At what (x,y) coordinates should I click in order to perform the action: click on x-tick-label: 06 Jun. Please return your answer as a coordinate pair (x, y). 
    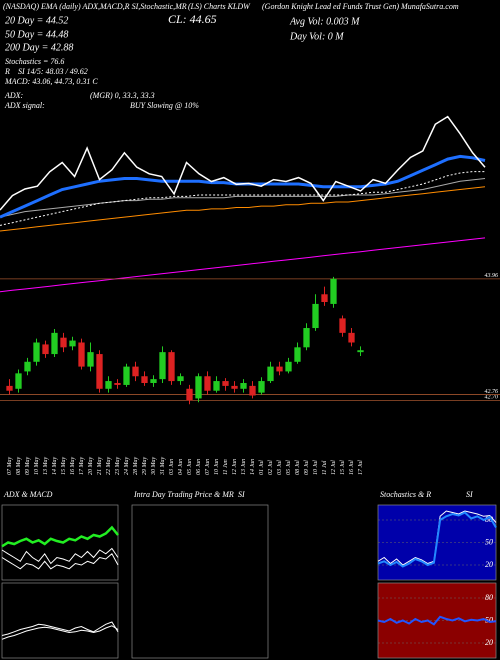
    Looking at the image, I should click on (199, 467).